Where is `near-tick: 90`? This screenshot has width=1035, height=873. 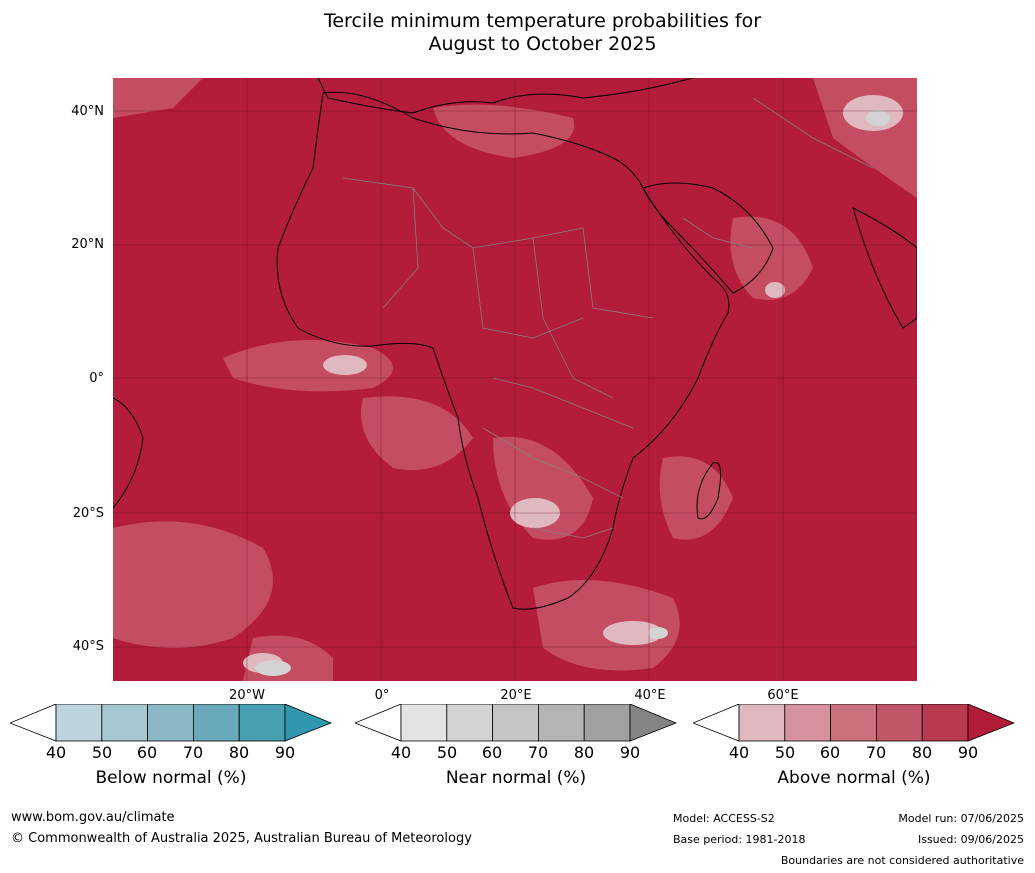
near-tick: 90 is located at coordinates (630, 752).